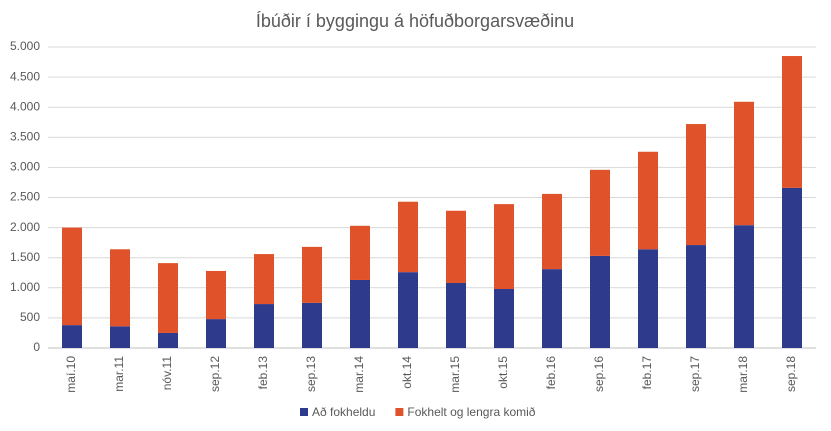 The image size is (831, 431). I want to click on x-tick-label: sep.18, so click(791, 374).